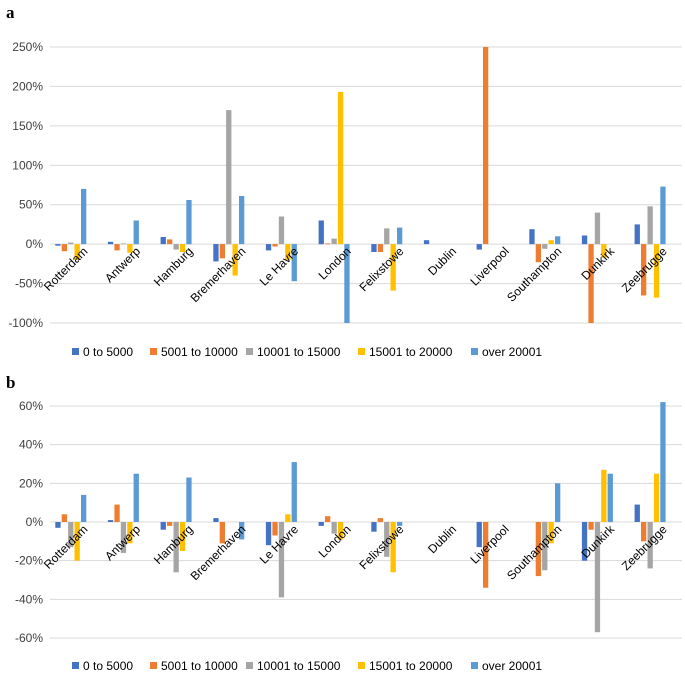 The image size is (685, 681). Describe the element at coordinates (199, 666) in the screenshot. I see `legend-label: 5001 to 10000` at that location.